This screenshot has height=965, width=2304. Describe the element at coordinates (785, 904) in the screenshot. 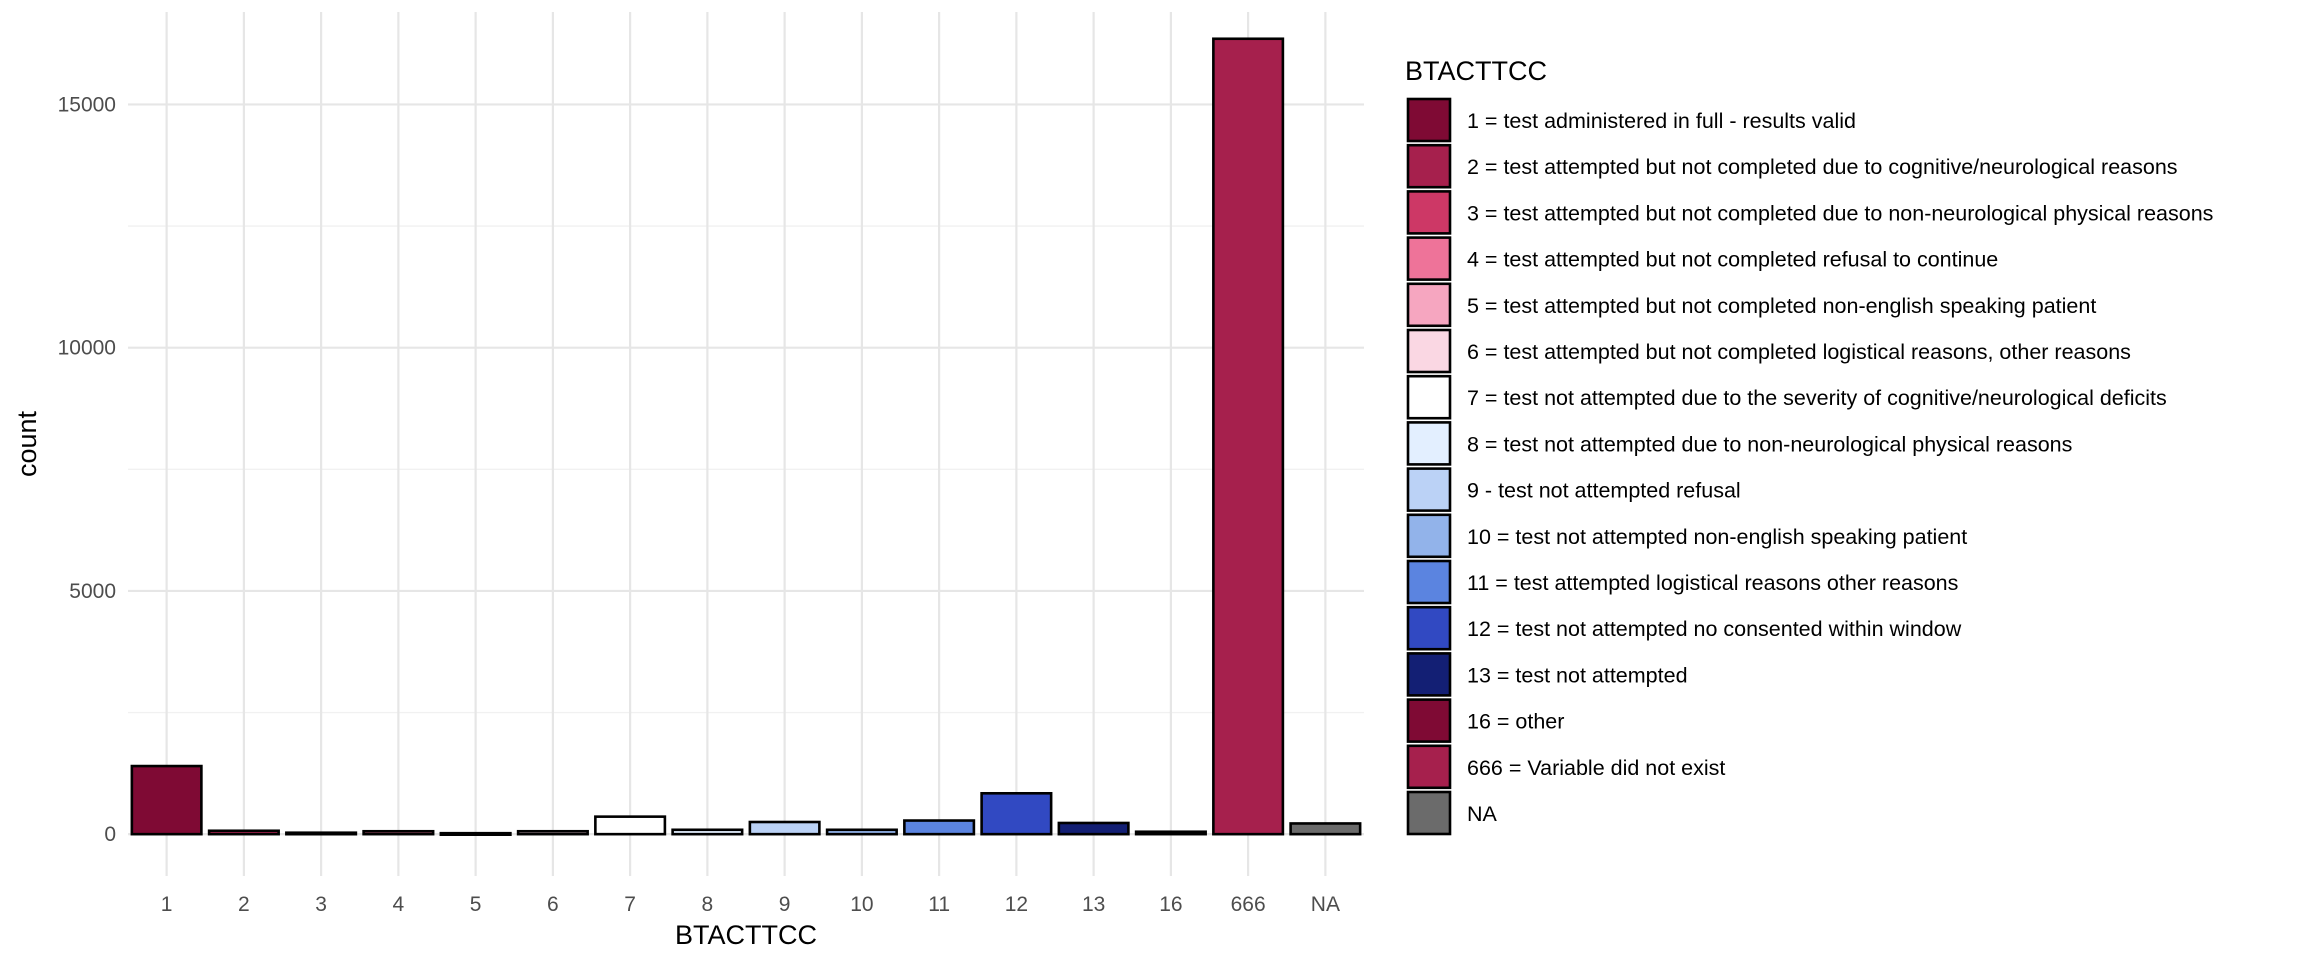

I see `x-tick-label: 9` at that location.